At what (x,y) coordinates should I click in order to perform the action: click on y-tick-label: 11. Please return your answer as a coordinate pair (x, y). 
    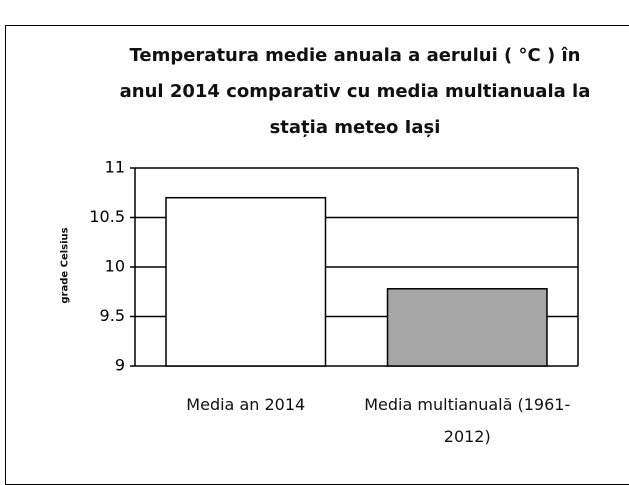
    Looking at the image, I should click on (115, 167).